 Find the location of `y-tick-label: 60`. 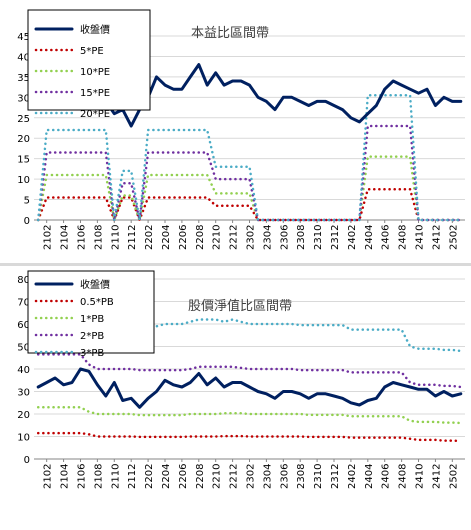

y-tick-label: 60 is located at coordinates (23, 325).